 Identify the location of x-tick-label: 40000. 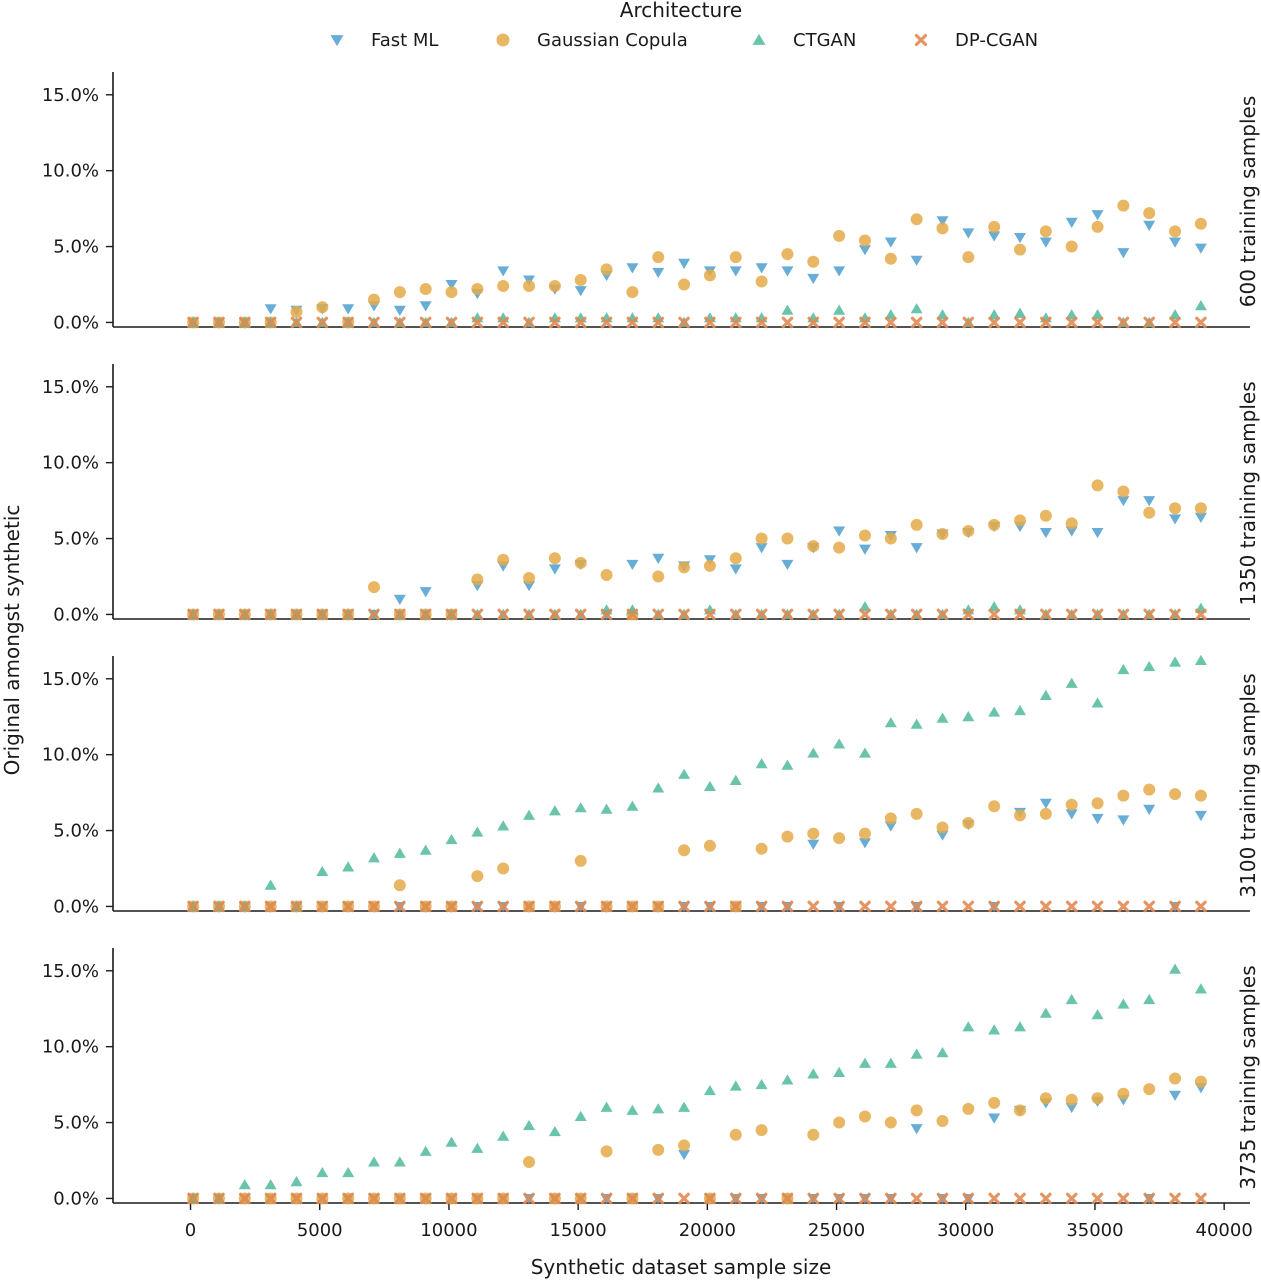
(1224, 1230).